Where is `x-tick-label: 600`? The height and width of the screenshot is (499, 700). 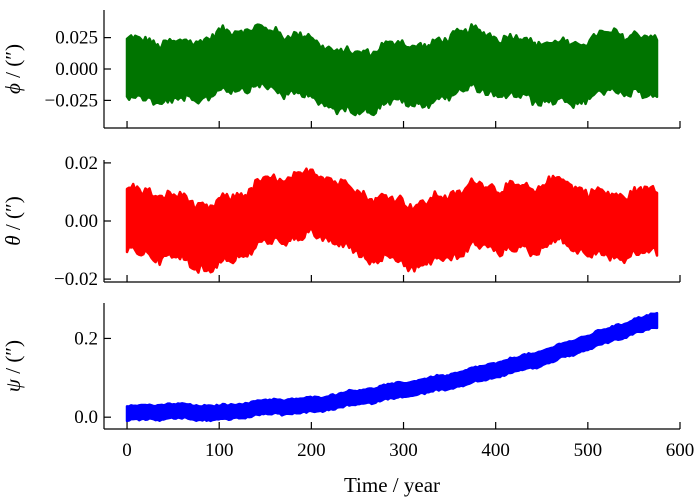
x-tick-label: 600 is located at coordinates (680, 450).